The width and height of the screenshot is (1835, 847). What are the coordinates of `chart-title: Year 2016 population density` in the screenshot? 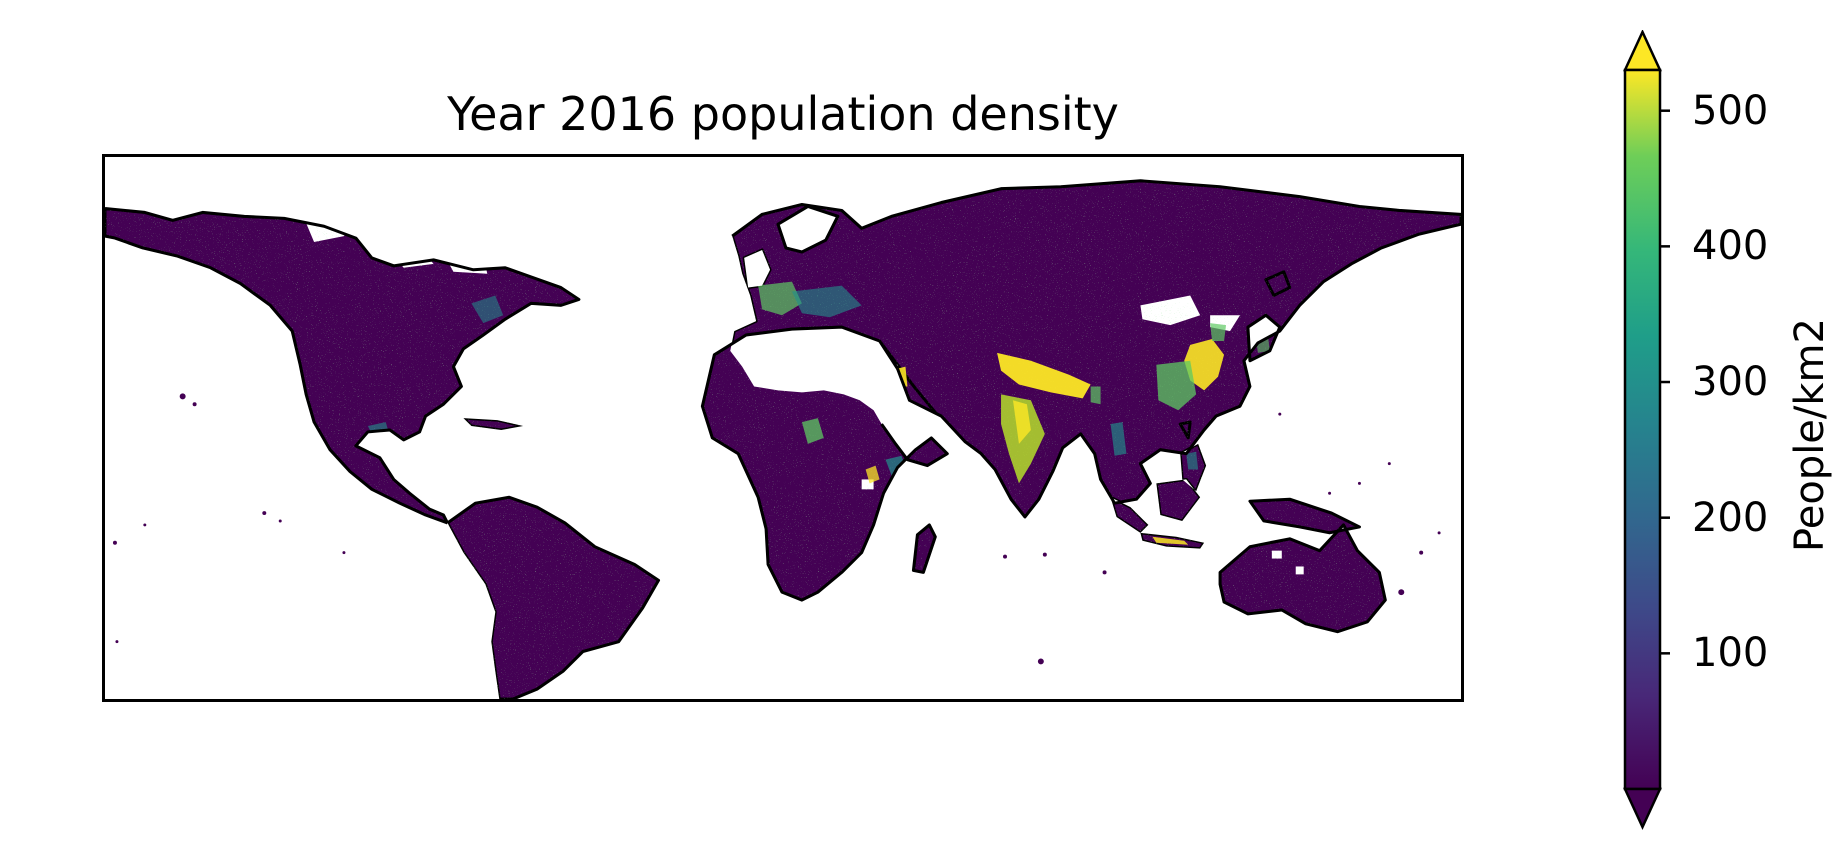 It's located at (783, 114).